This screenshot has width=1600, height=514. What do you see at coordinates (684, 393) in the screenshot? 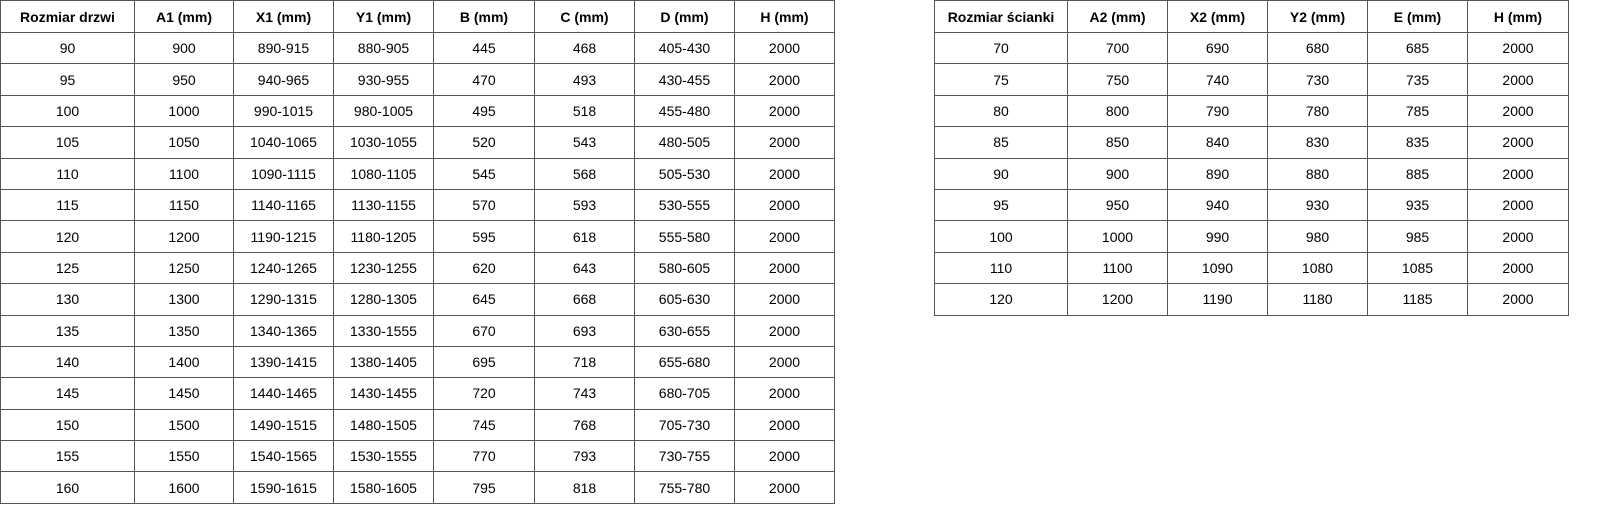
I see `table-cell: 680-705` at bounding box center [684, 393].